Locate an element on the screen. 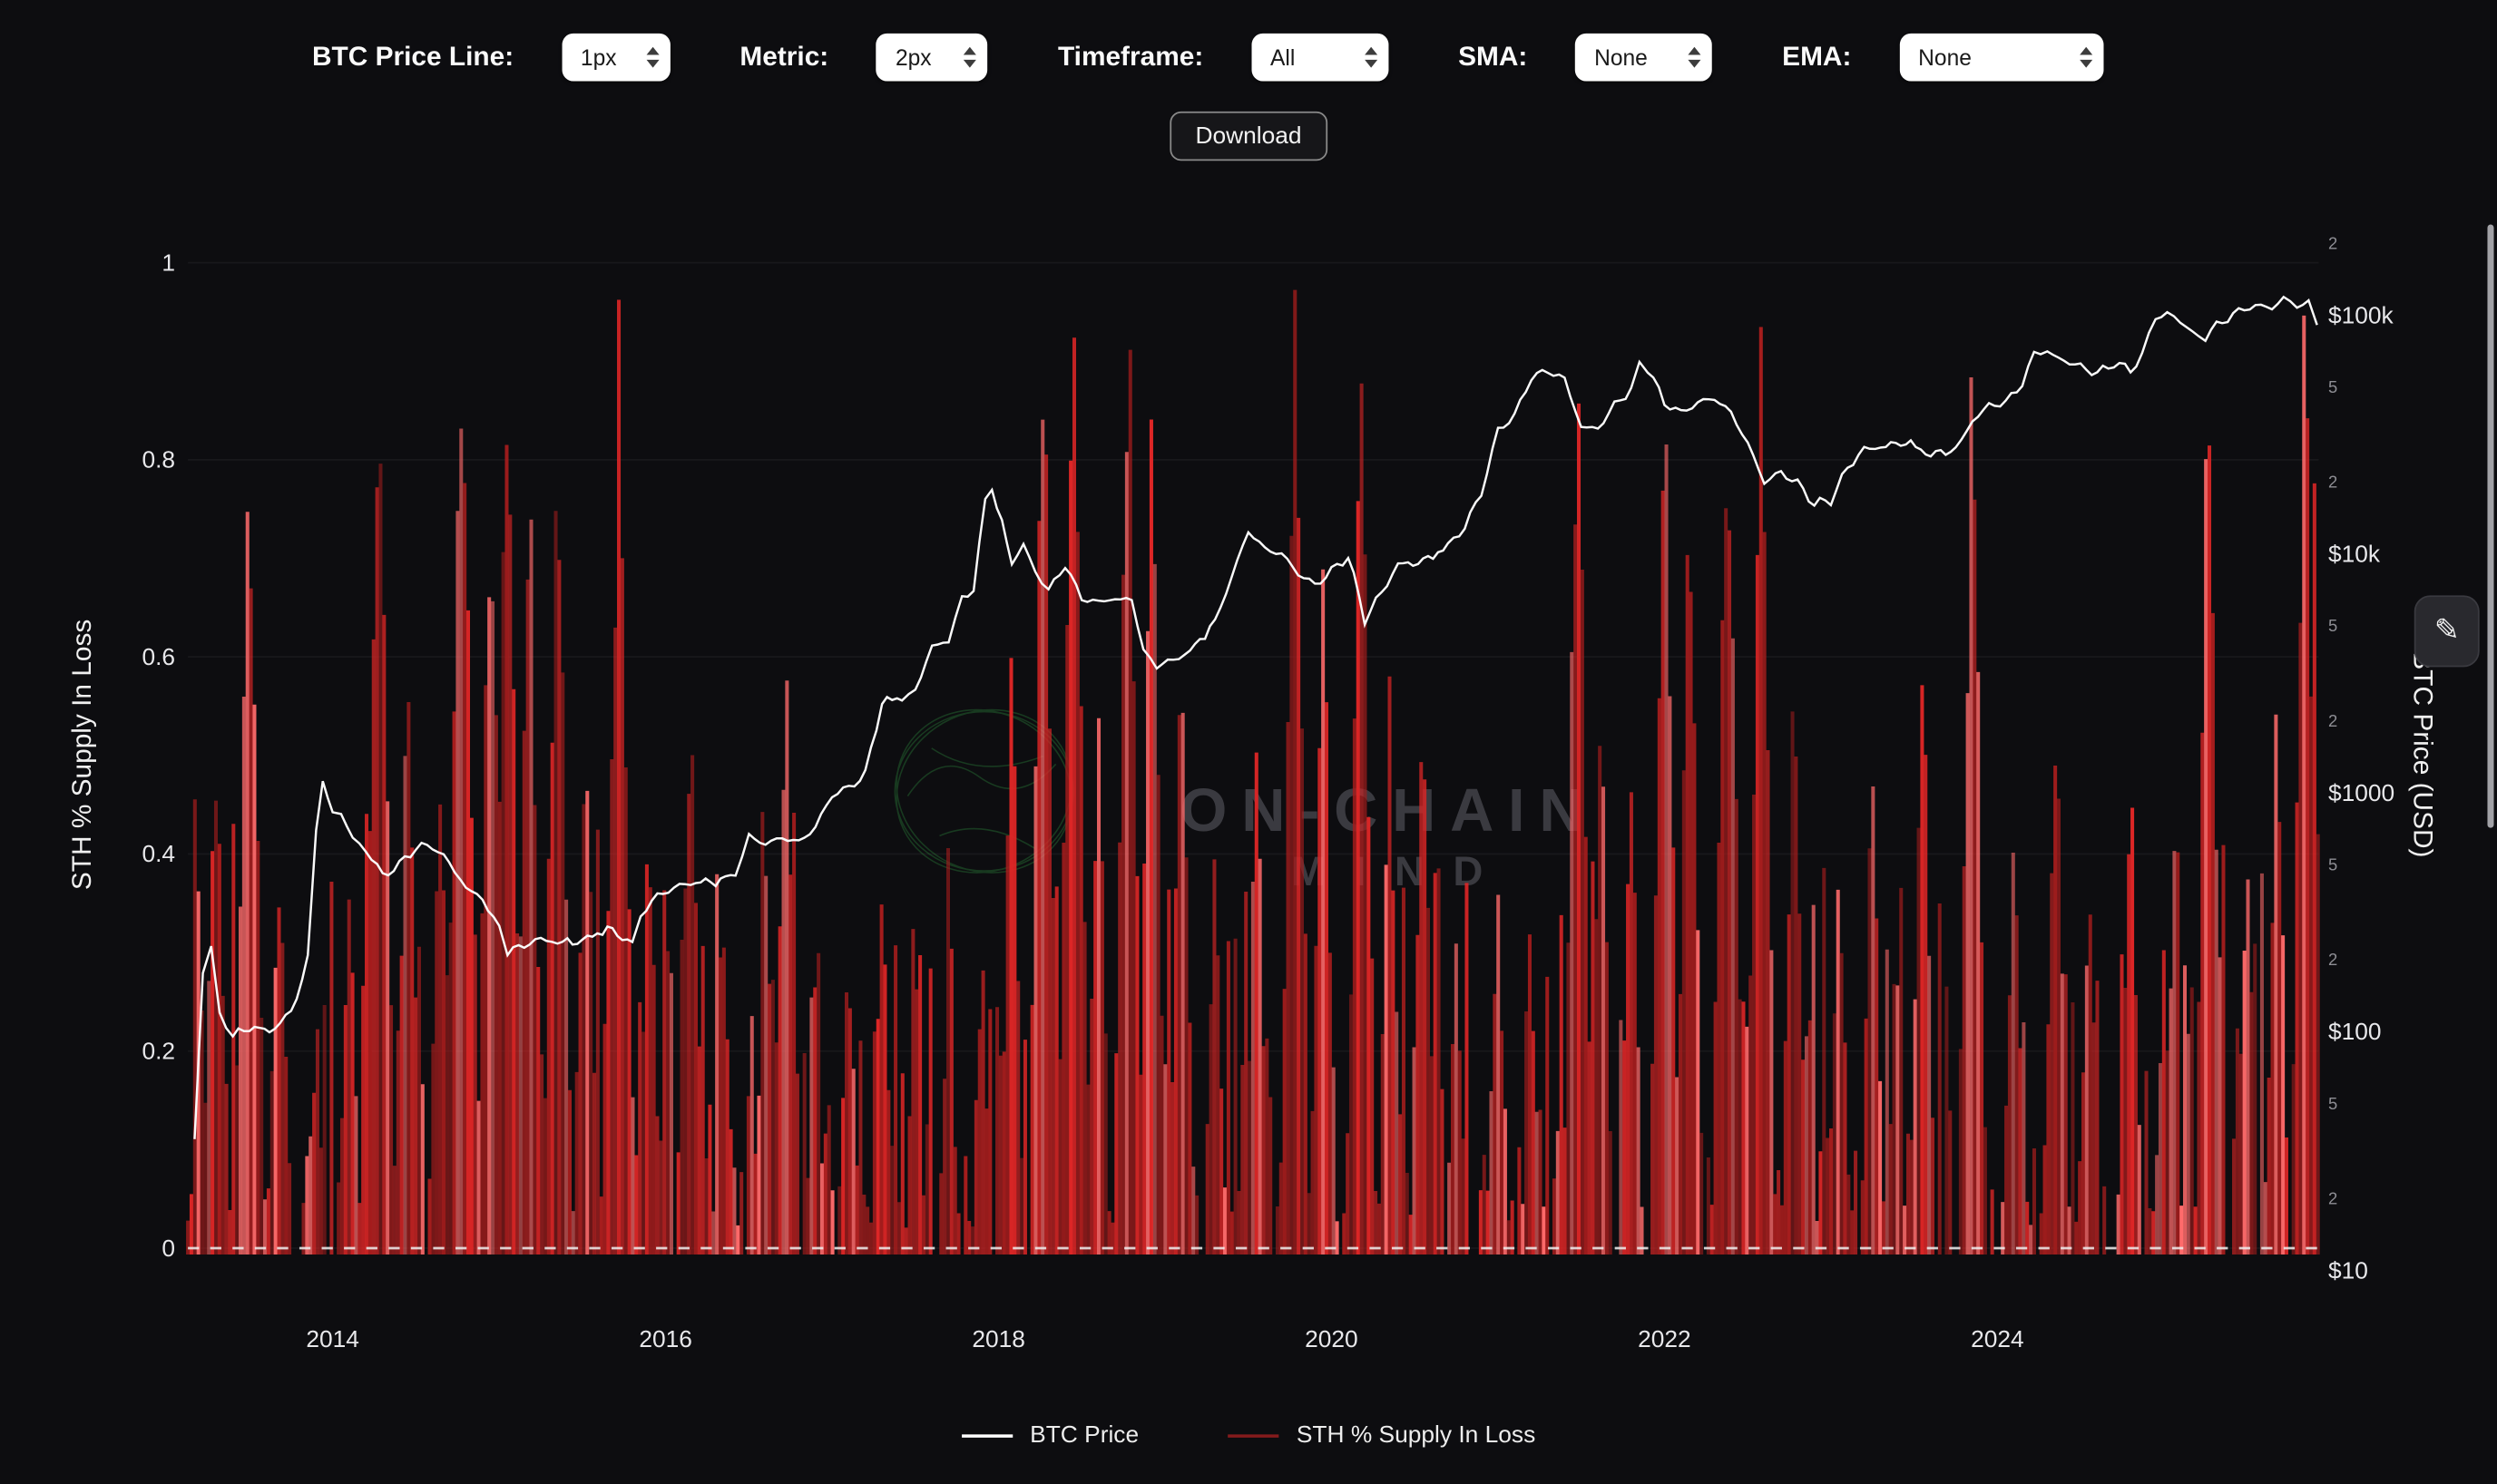  svg-text: 2024 is located at coordinates (1997, 1338).